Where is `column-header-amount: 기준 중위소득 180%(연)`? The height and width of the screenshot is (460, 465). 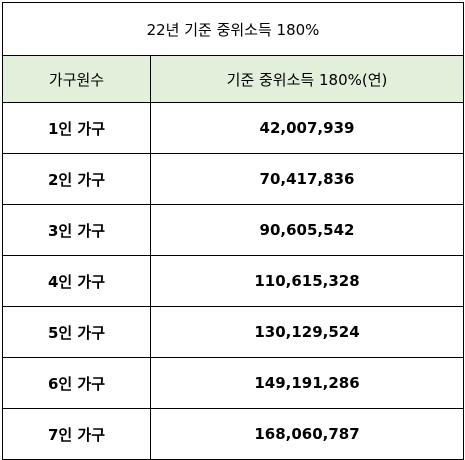 column-header-amount: 기준 중위소득 180%(연) is located at coordinates (307, 79).